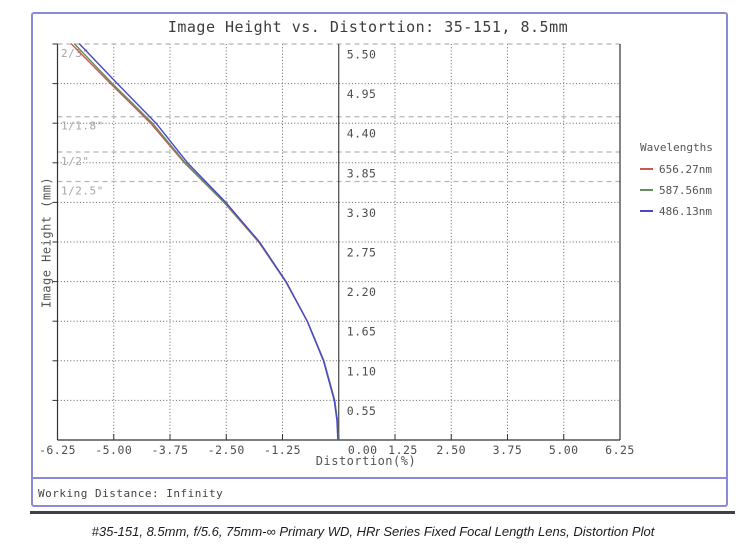  What do you see at coordinates (362, 292) in the screenshot?
I see `y-tick-label: 2.20` at bounding box center [362, 292].